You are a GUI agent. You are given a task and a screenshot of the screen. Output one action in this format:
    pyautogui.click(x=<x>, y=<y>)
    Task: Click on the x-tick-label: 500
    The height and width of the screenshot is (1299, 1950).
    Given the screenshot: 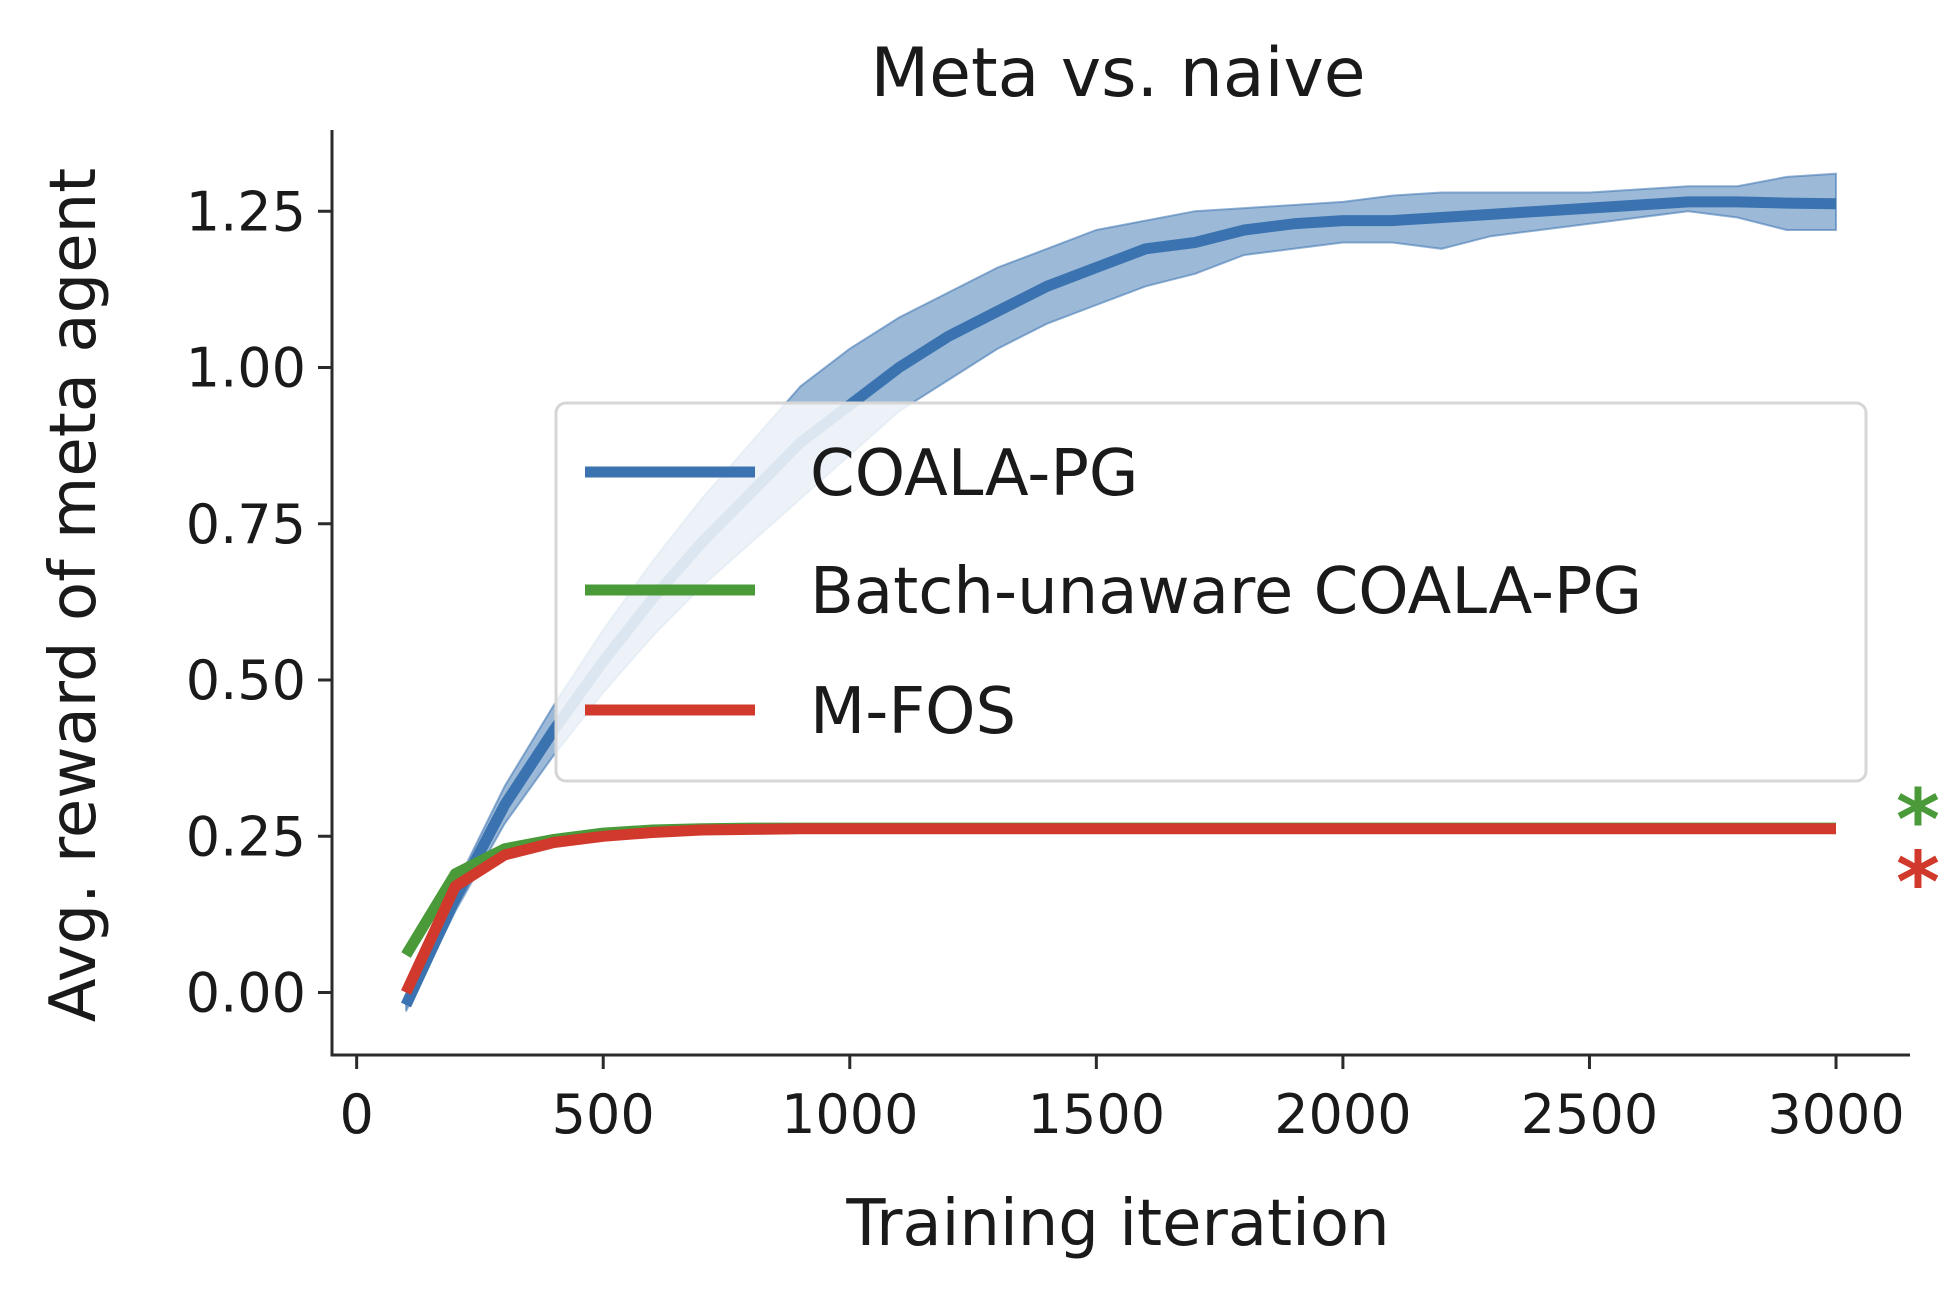 What is the action you would take?
    pyautogui.click(x=603, y=1114)
    